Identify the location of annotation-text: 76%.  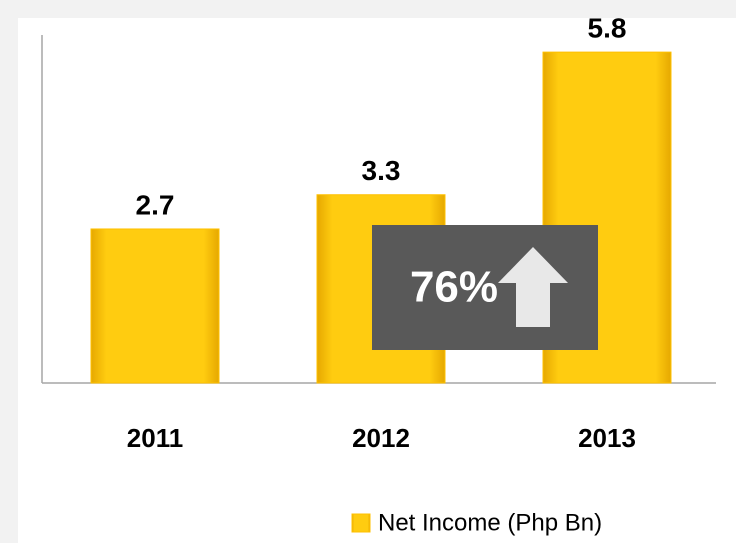
(454, 287).